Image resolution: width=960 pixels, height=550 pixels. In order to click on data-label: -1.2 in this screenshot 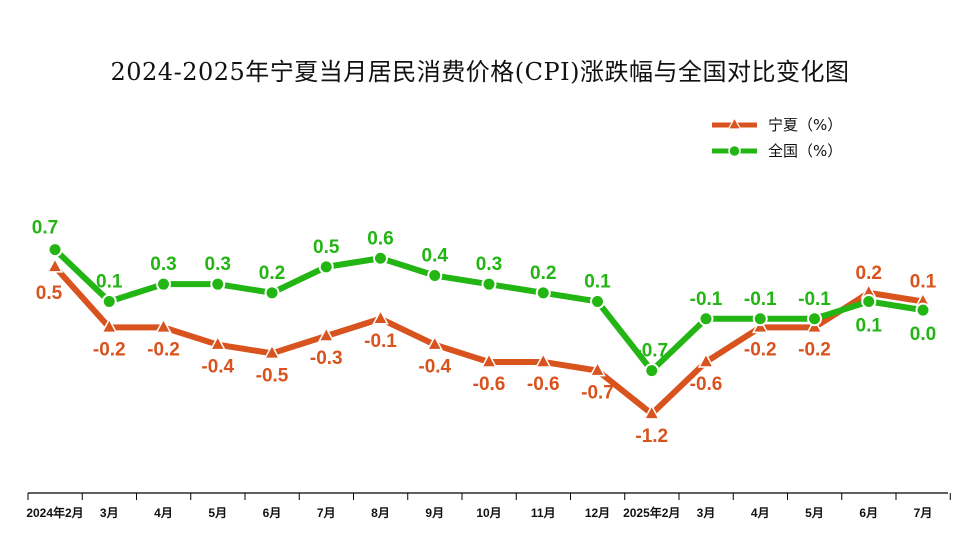, I will do `click(651, 436)`.